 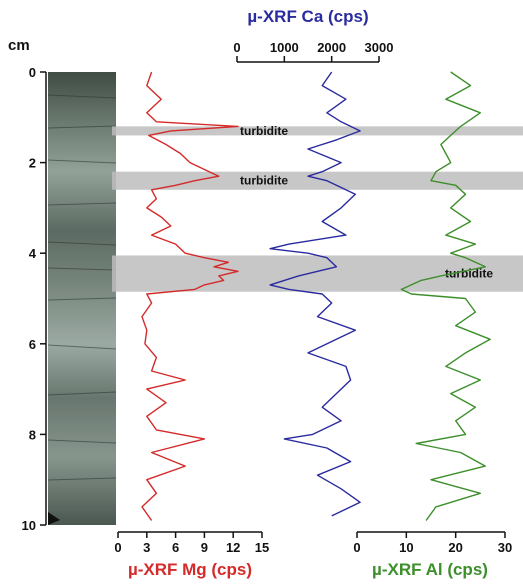 What do you see at coordinates (236, 47) in the screenshot?
I see `ca-tick-label: 0` at bounding box center [236, 47].